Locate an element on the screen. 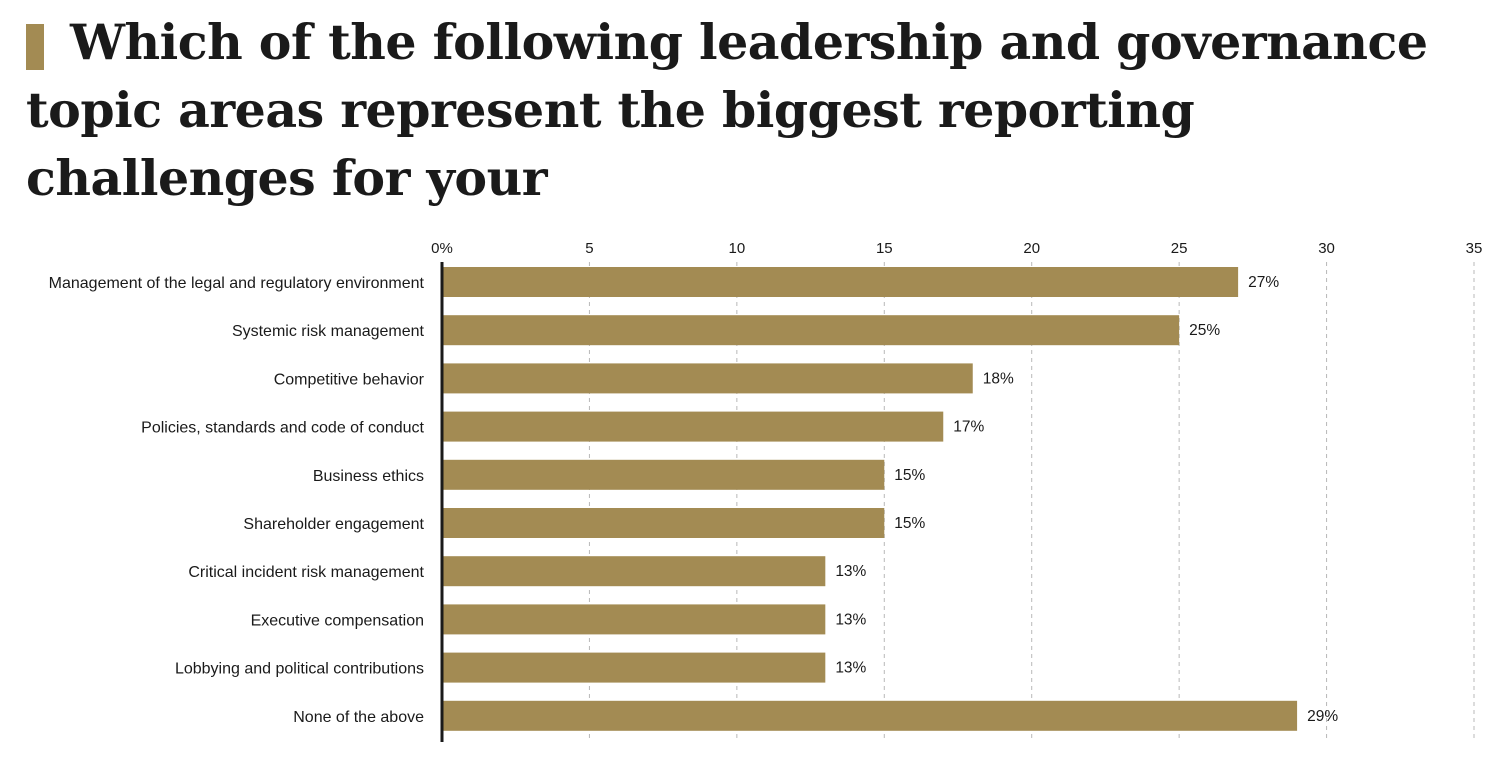 The image size is (1510, 761). value-label: 17% is located at coordinates (968, 427).